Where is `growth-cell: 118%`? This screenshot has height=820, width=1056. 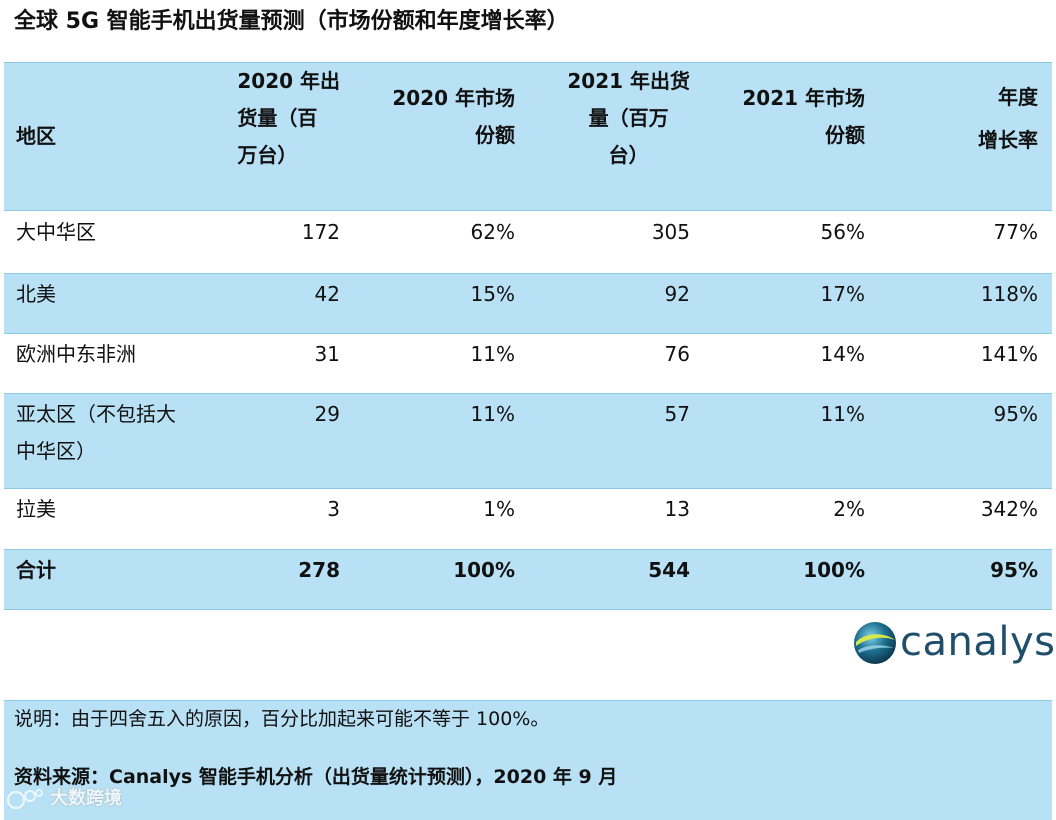 growth-cell: 118% is located at coordinates (965, 303).